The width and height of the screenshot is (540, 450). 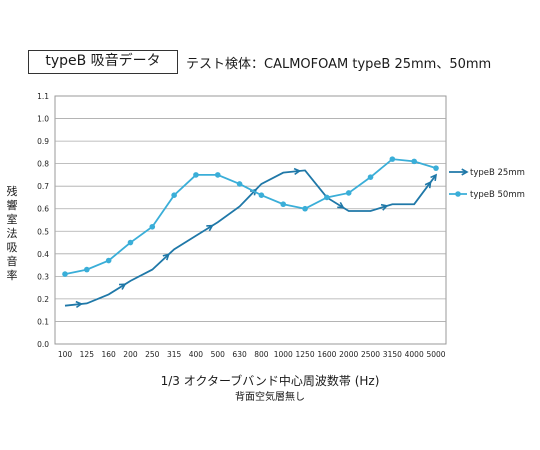 I want to click on y-tick-label: 0.8, so click(x=43, y=164).